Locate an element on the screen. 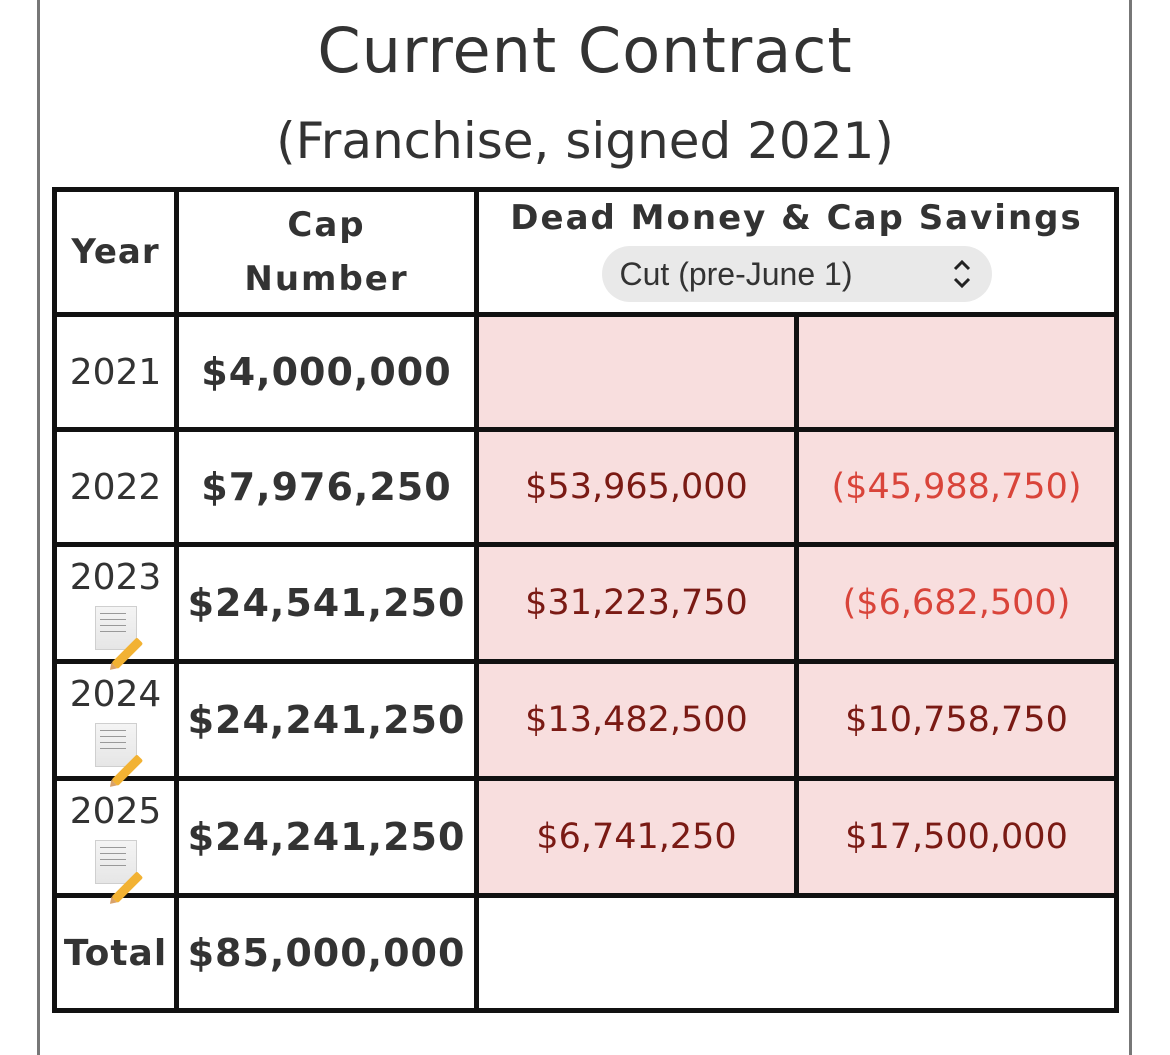 Image resolution: width=1170 pixels, height=1055 pixels. cap-savings-cell: $10,758,750 is located at coordinates (956, 720).